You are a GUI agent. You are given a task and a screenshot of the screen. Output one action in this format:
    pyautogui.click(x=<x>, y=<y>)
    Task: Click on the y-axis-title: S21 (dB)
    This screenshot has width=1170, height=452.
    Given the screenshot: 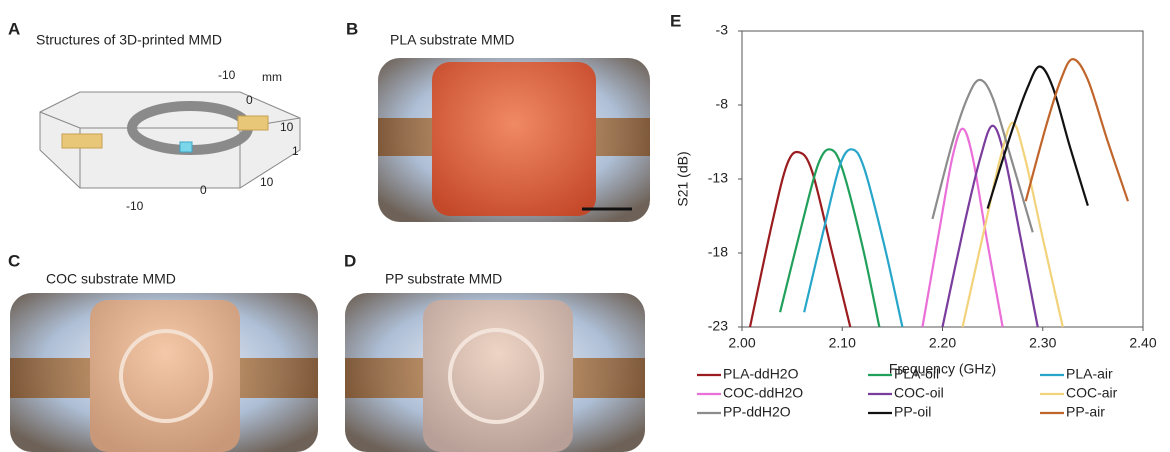 What is the action you would take?
    pyautogui.click(x=683, y=178)
    